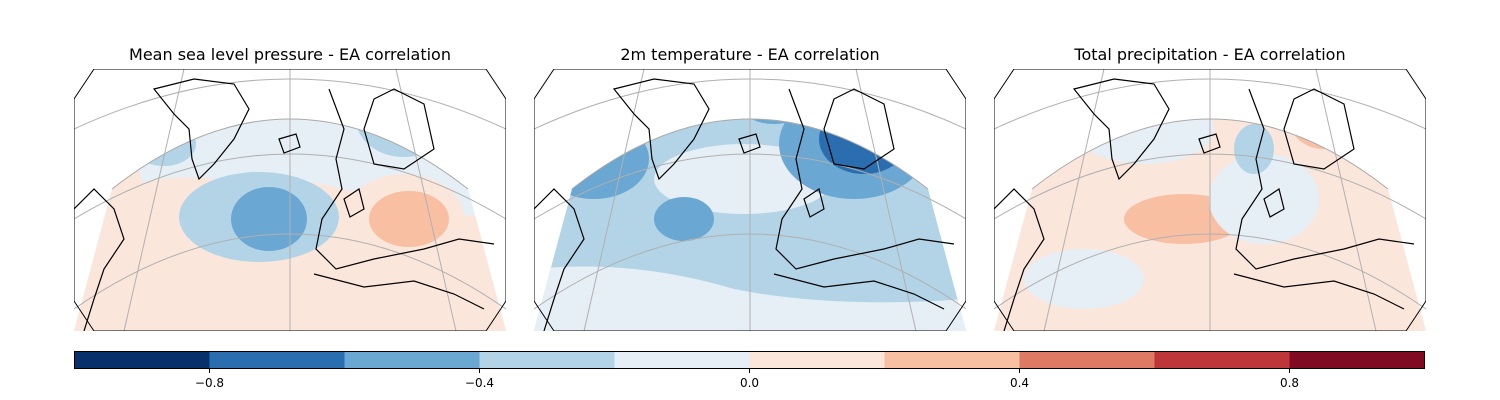 The width and height of the screenshot is (1500, 400). What do you see at coordinates (750, 54) in the screenshot?
I see `panel-title-t2m: 2m temperature - EA correlation` at bounding box center [750, 54].